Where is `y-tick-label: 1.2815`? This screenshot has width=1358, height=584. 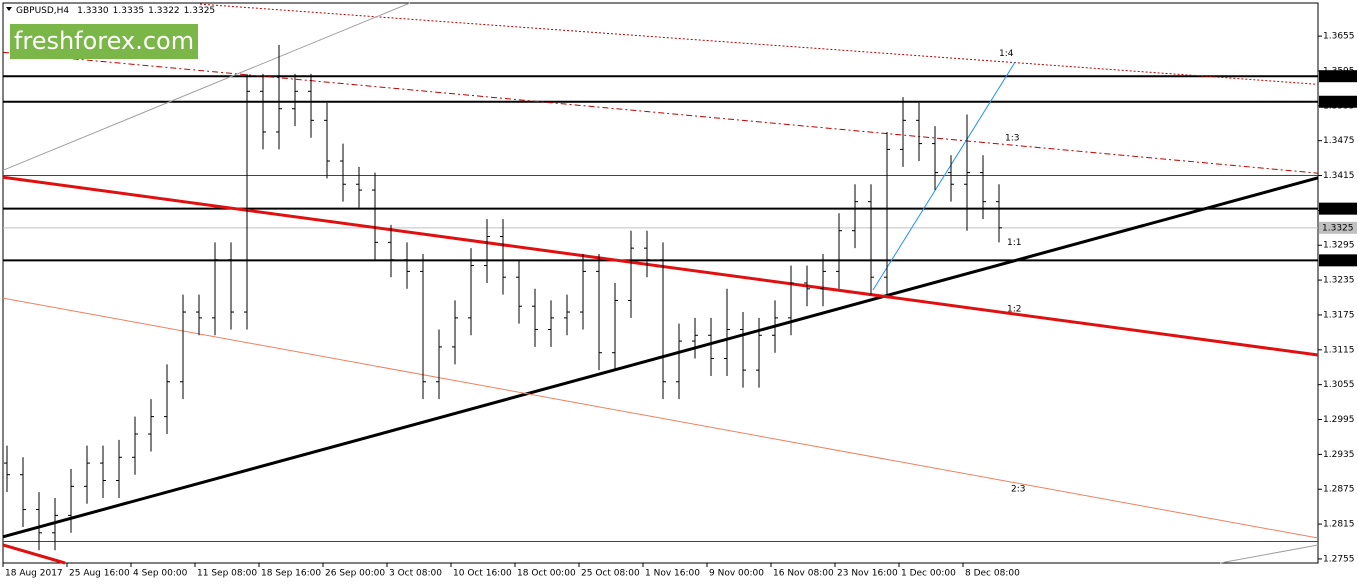 y-tick-label: 1.2815 is located at coordinates (1339, 525).